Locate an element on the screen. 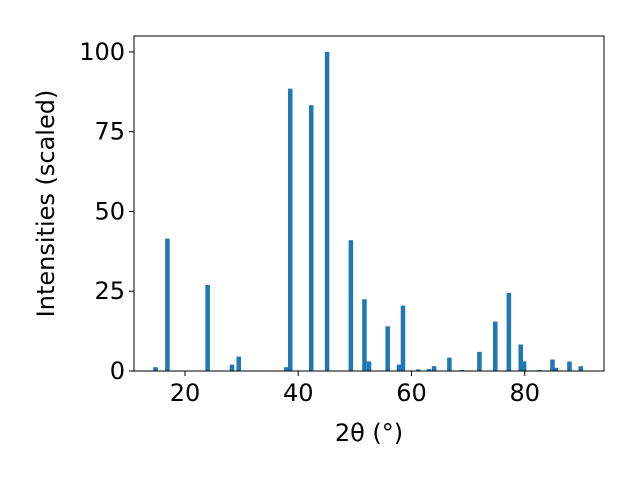 This screenshot has width=640, height=480. y-tick-label: 100 is located at coordinates (102, 52).